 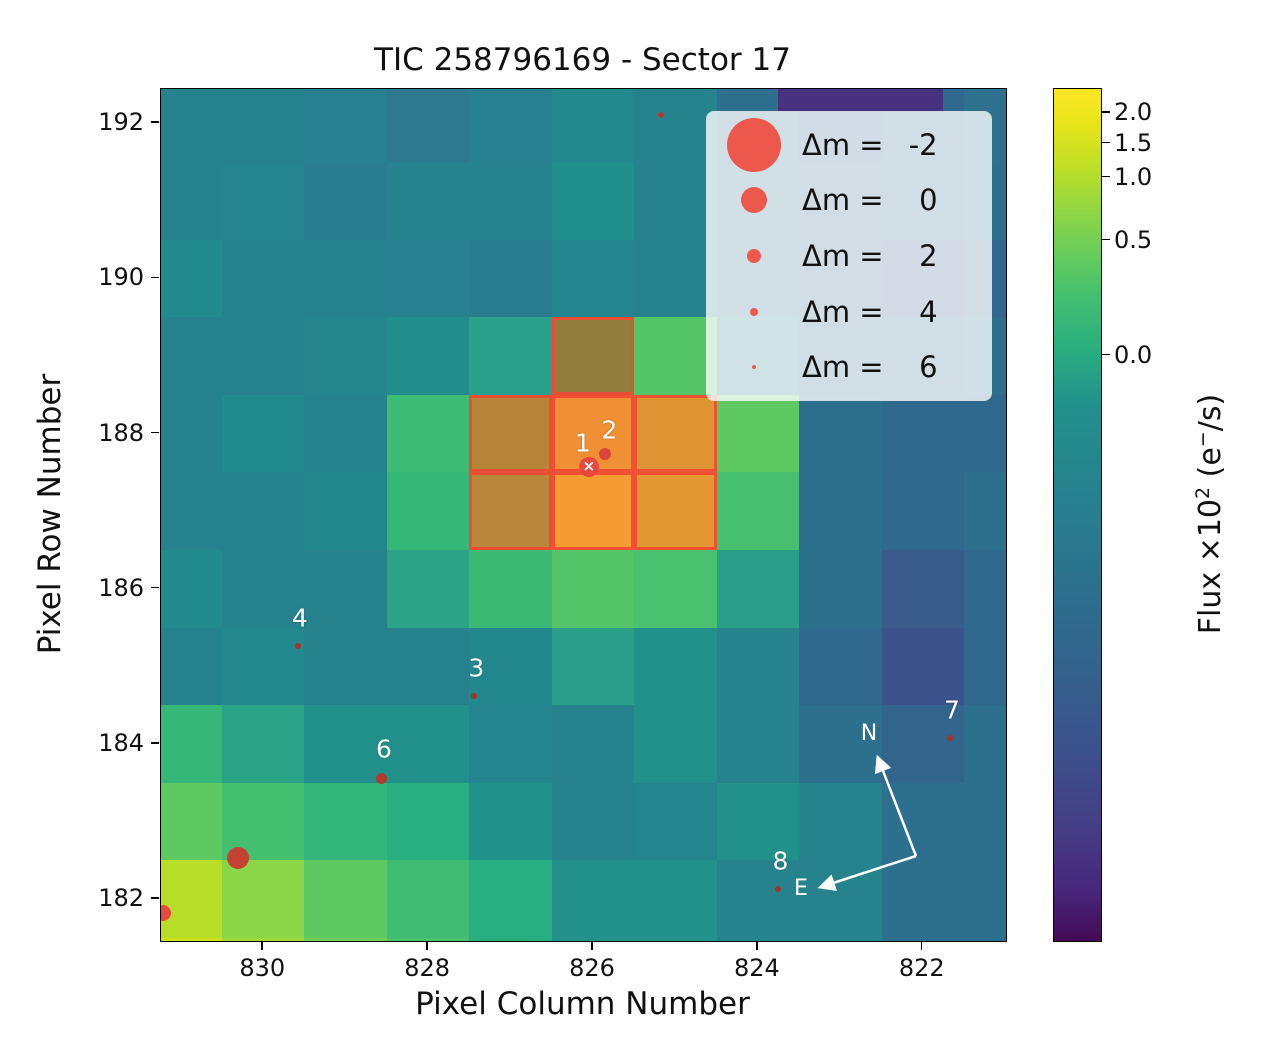 I want to click on colorbar-label-electron-sup: −, so click(x=1203, y=439).